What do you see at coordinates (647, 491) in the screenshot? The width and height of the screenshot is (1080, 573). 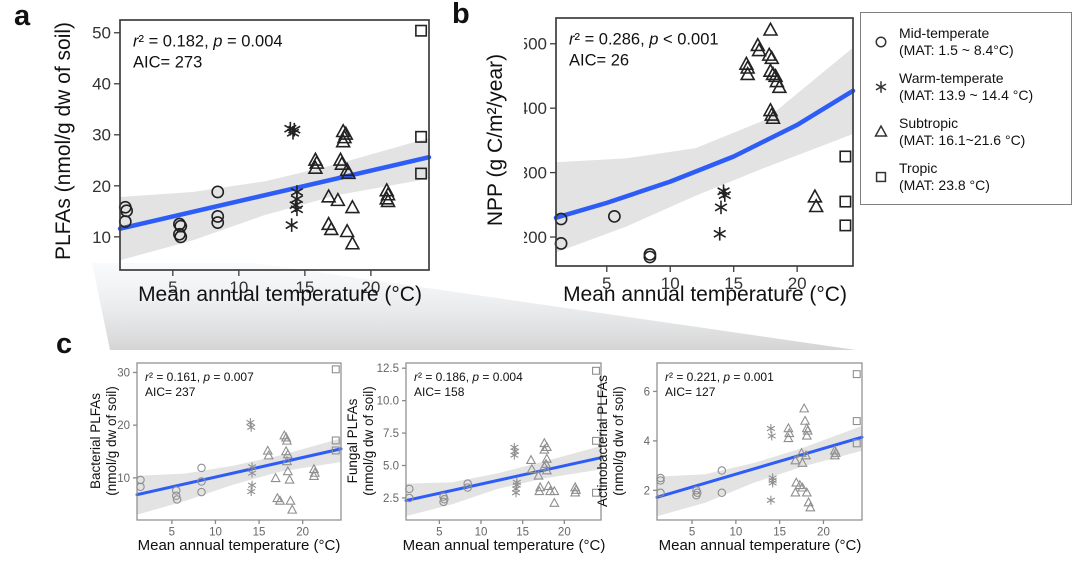 I see `svg-text: 2` at bounding box center [647, 491].